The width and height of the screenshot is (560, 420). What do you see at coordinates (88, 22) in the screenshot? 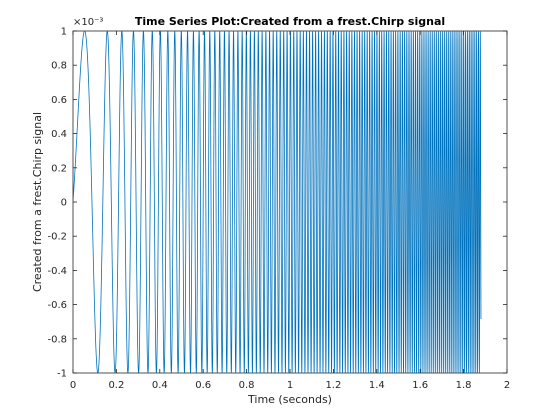
I see `y-exponent-label: ×10⁻³` at bounding box center [88, 22].